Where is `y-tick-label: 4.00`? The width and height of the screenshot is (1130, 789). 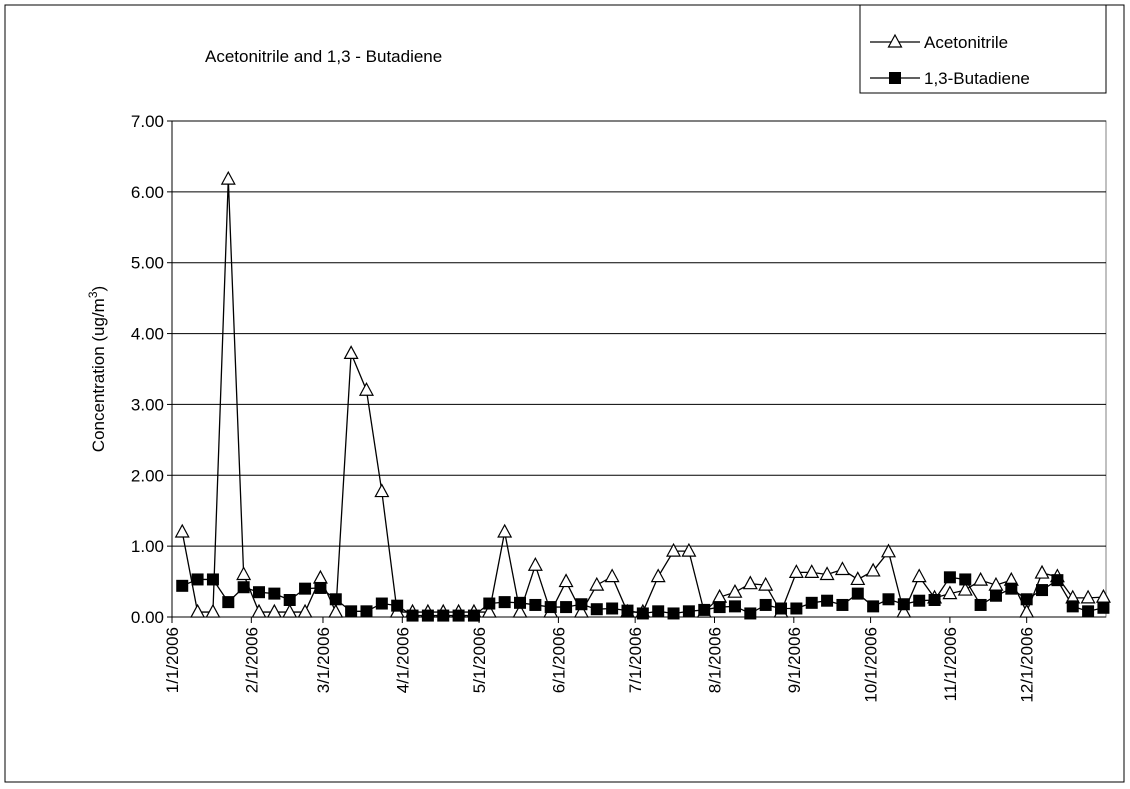
y-tick-label: 4.00 is located at coordinates (147, 334).